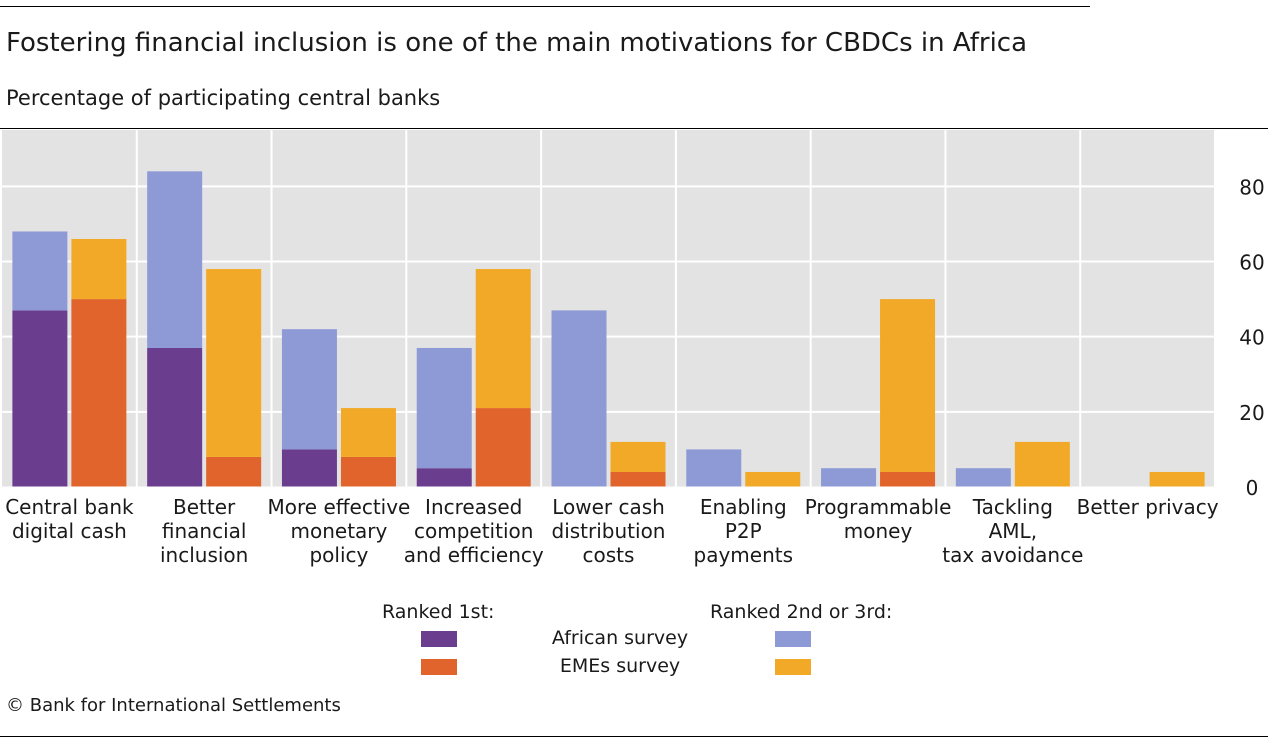 This screenshot has width=1276, height=748. Describe the element at coordinates (1012, 555) in the screenshot. I see `category-label: tax avoidance` at that location.